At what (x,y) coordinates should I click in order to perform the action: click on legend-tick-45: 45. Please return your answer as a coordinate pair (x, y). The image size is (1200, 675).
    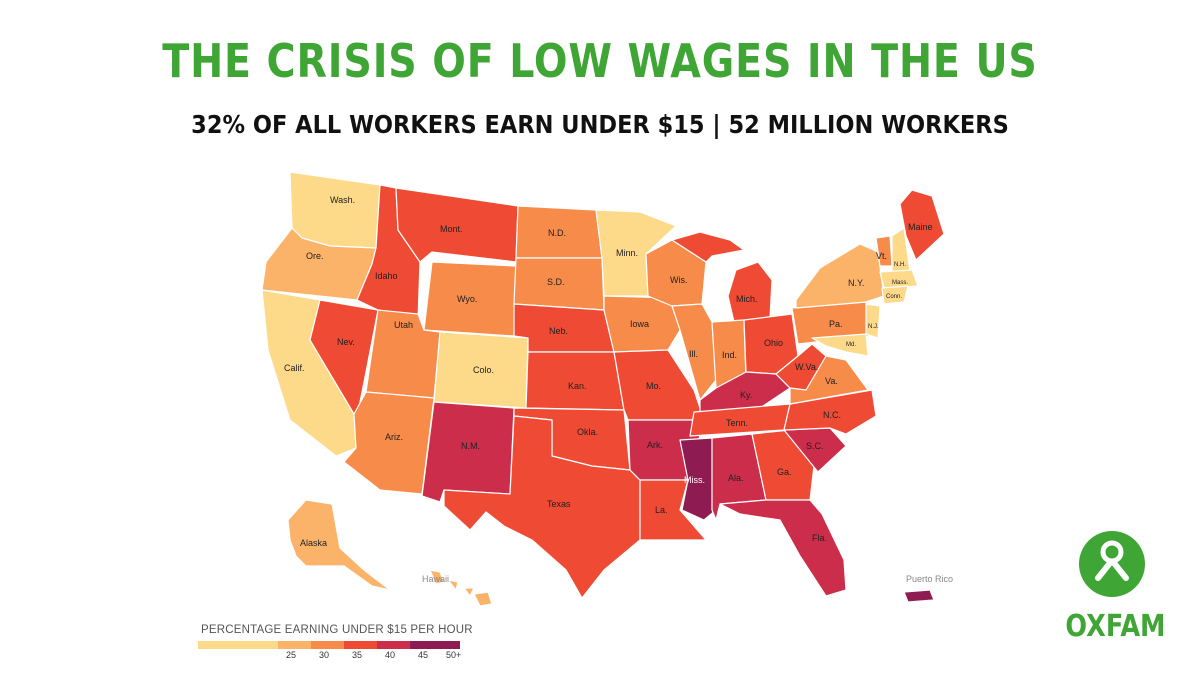
    Looking at the image, I should click on (423, 655).